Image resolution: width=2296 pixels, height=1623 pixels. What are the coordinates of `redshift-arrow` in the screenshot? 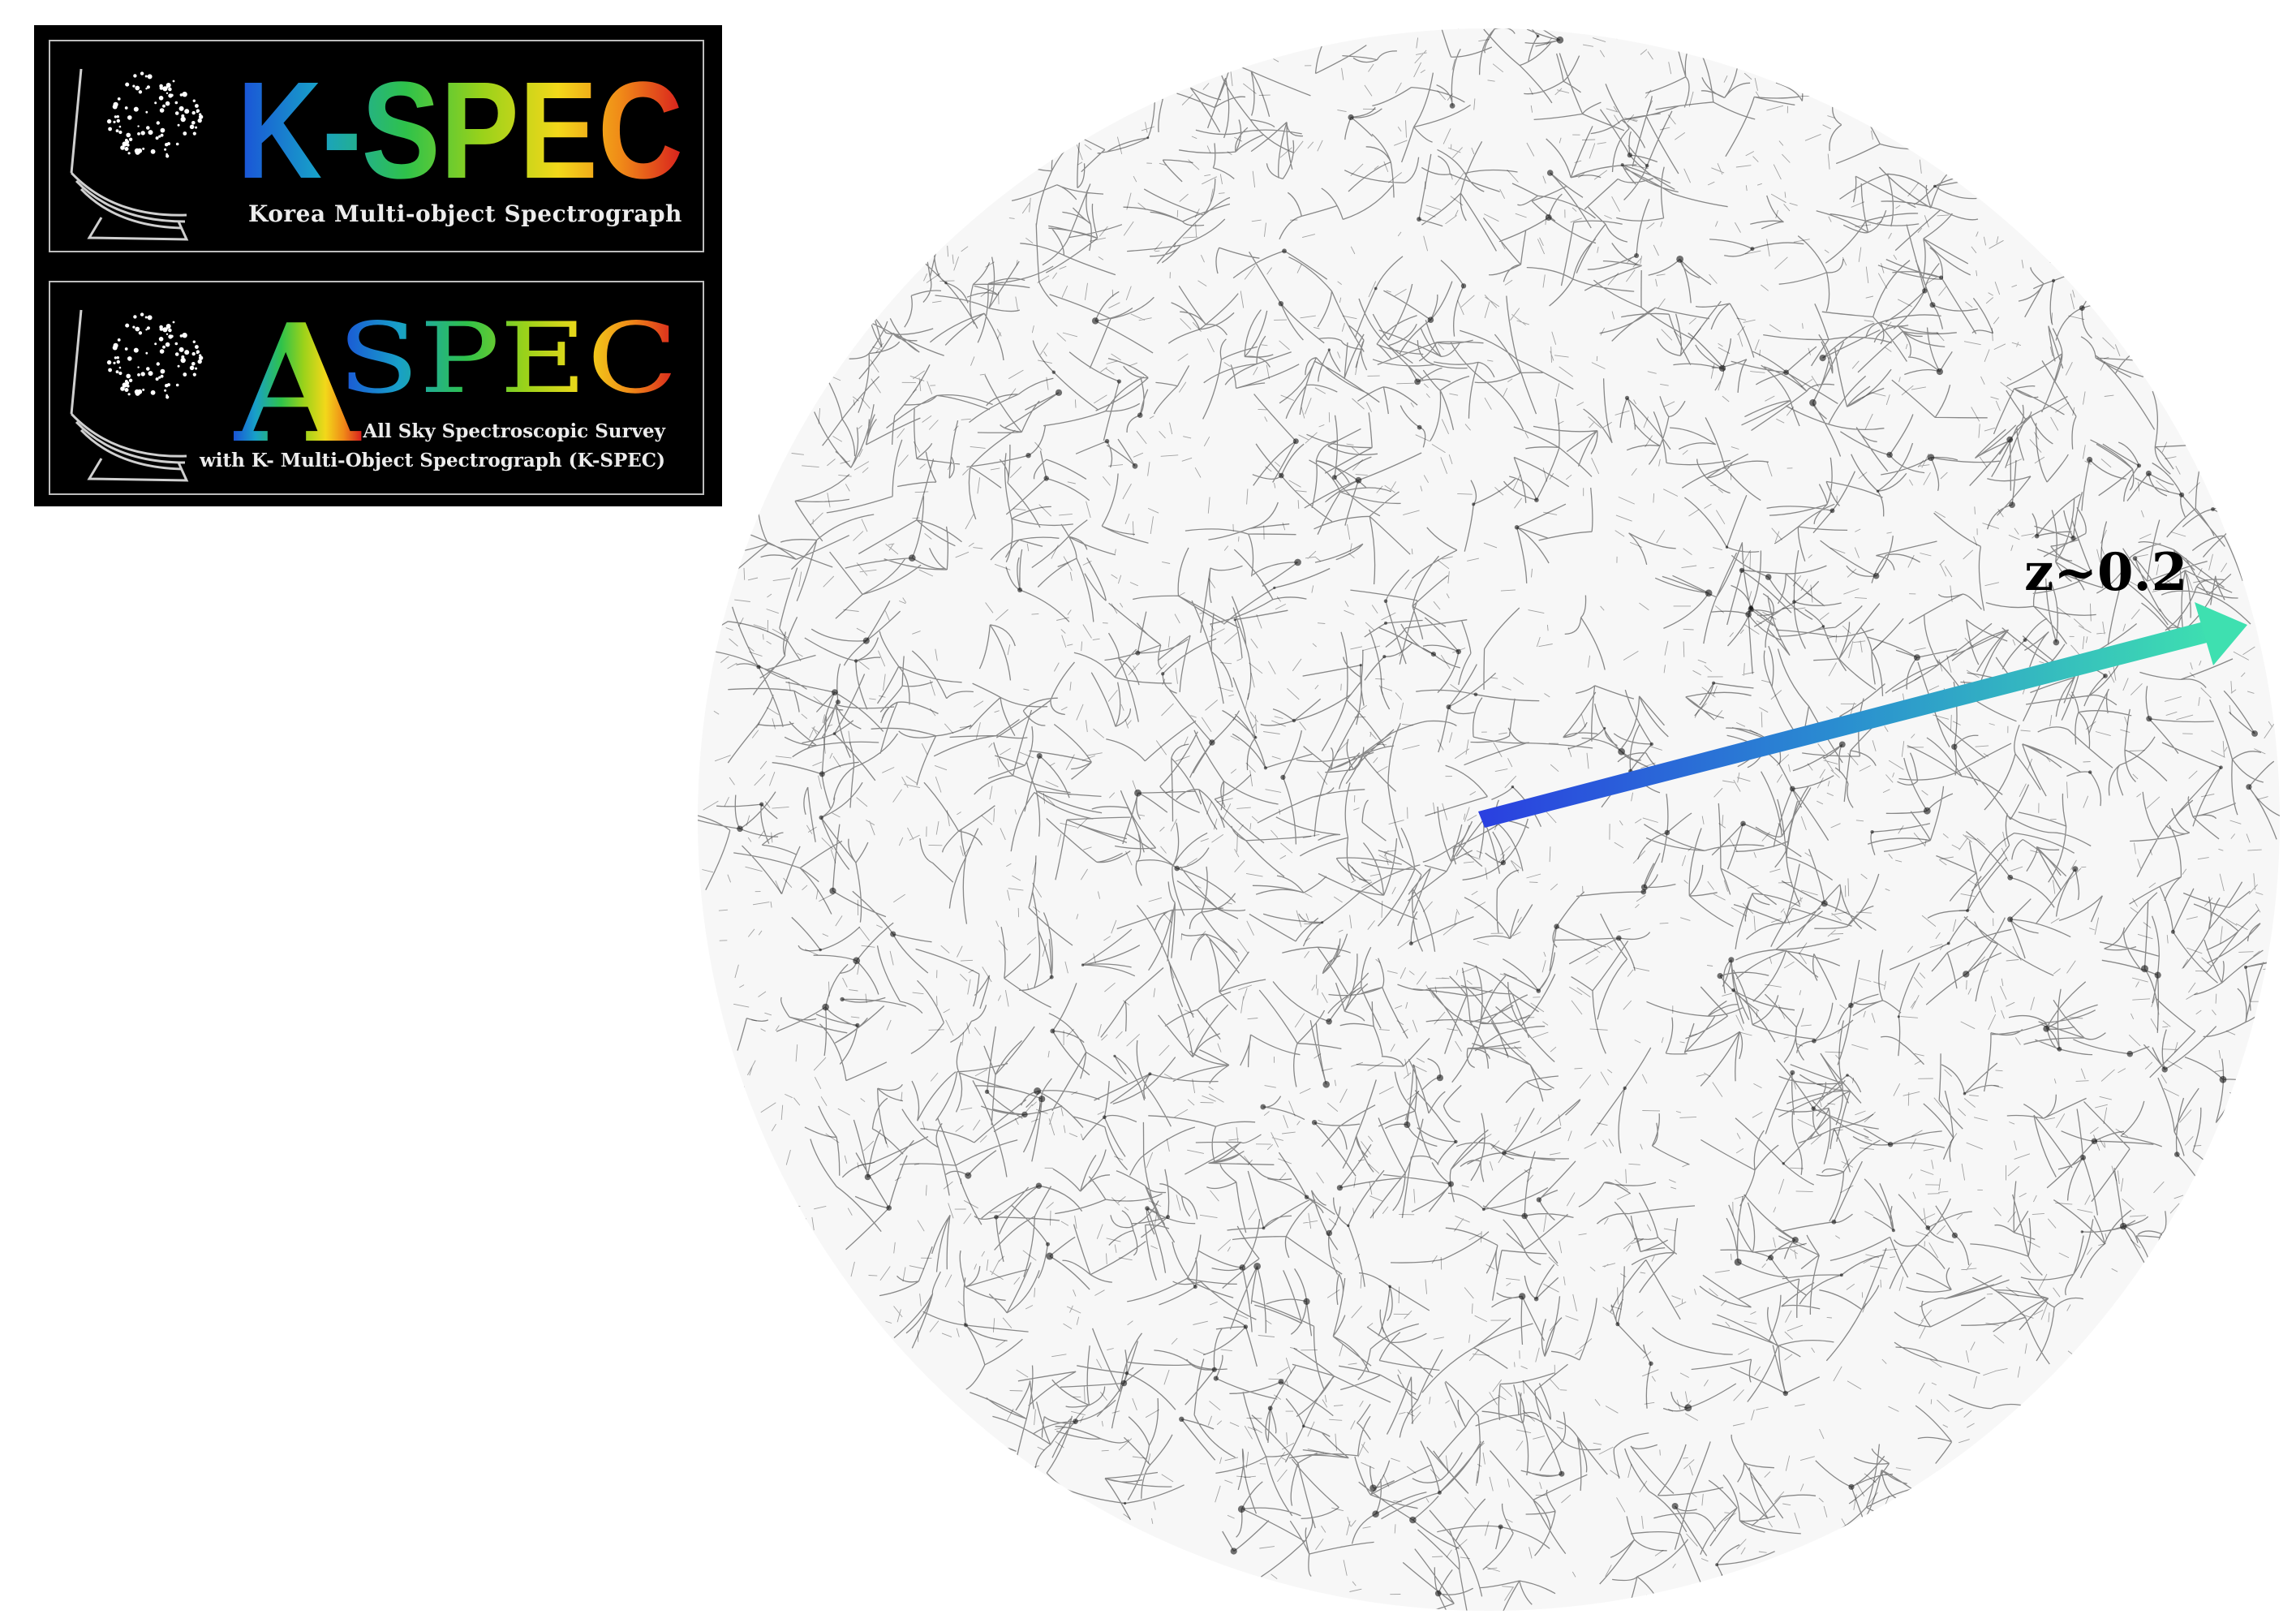 It's located at (1862, 715).